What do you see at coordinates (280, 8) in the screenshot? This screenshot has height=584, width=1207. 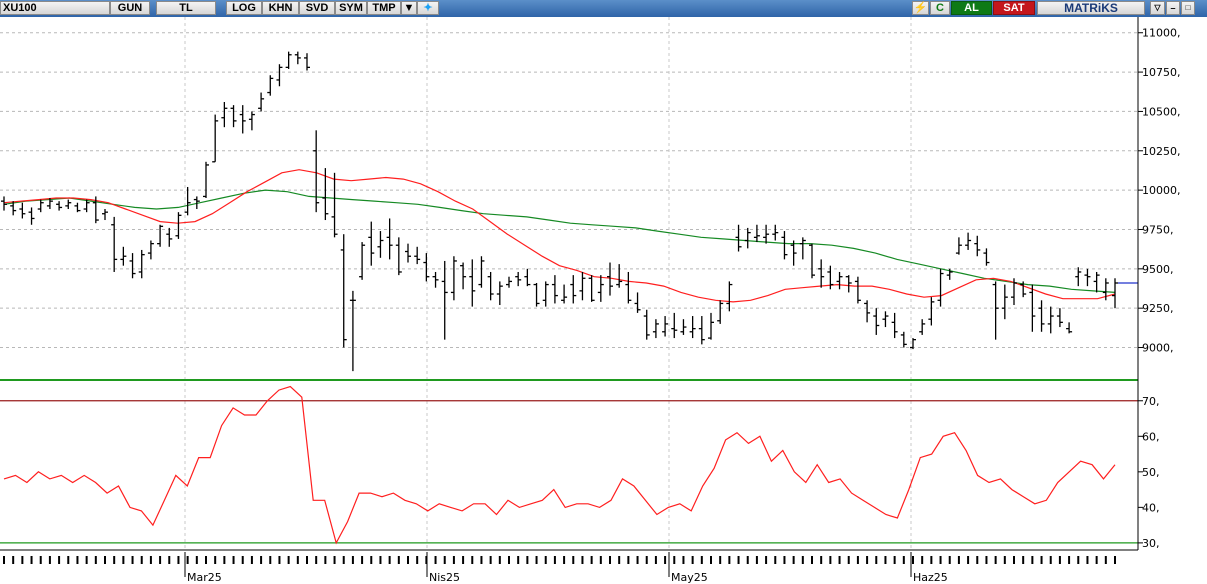 I see `khn-button: KHN` at bounding box center [280, 8].